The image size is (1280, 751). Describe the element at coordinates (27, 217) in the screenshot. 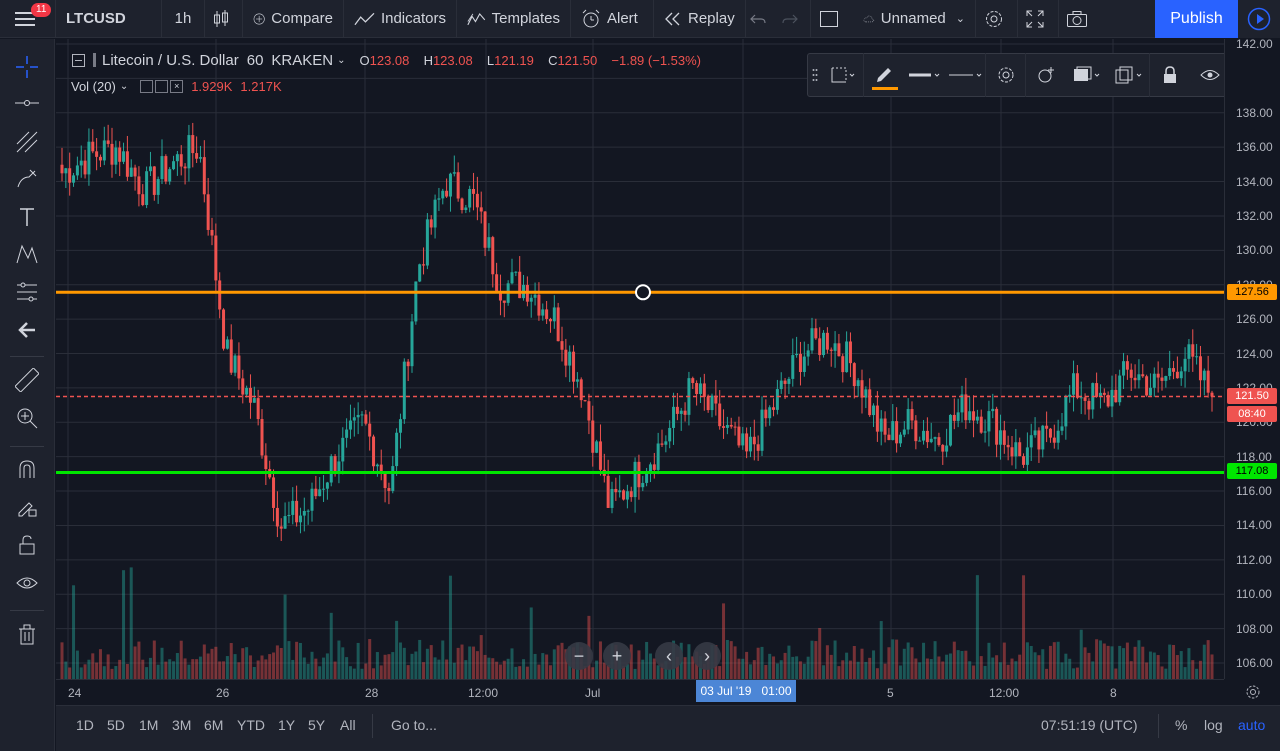

I see `text-tool` at that location.